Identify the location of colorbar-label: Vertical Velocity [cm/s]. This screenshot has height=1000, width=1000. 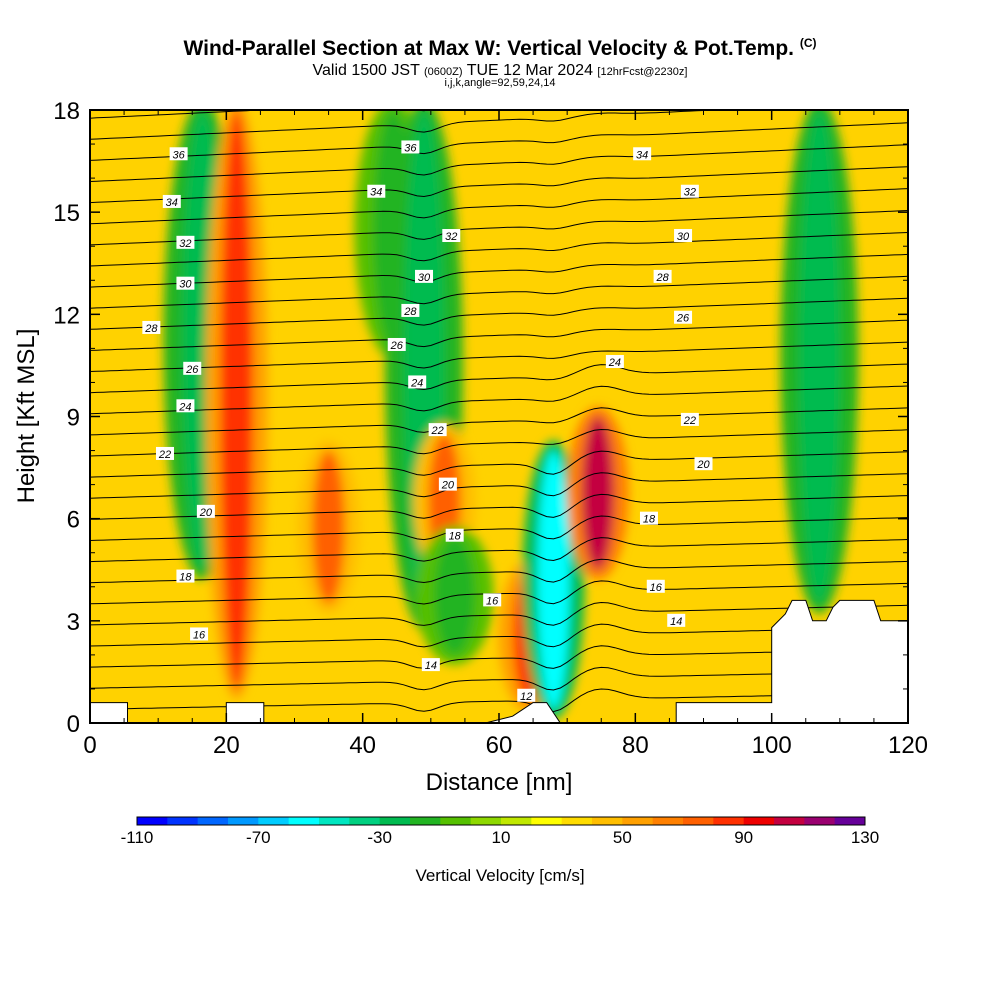
(499, 875).